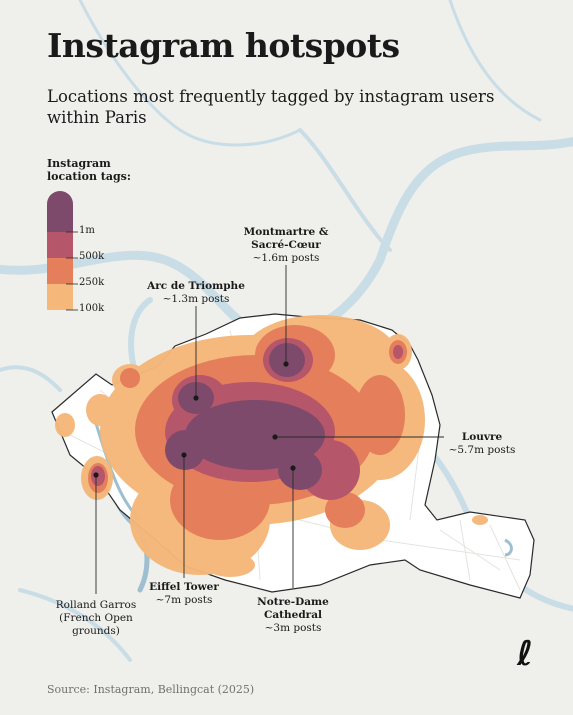 This screenshot has width=573, height=715. I want to click on legend-swatch-100k, so click(60, 297).